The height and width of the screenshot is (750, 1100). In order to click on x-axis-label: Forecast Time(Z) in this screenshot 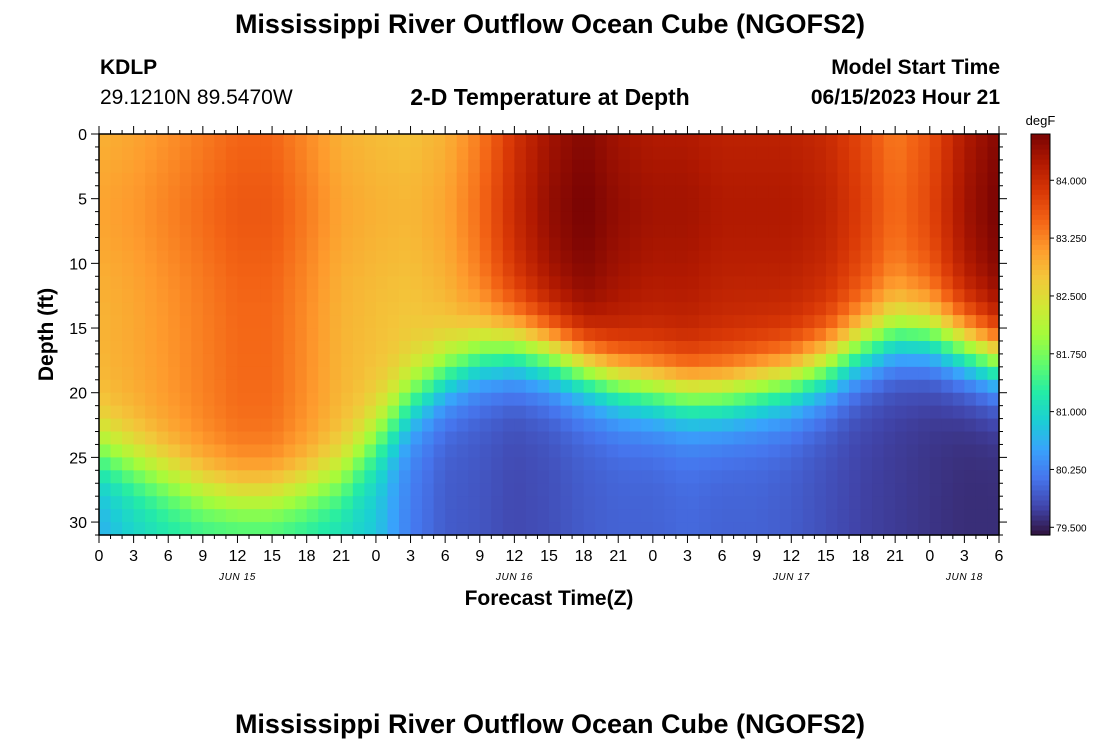, I will do `click(549, 598)`.